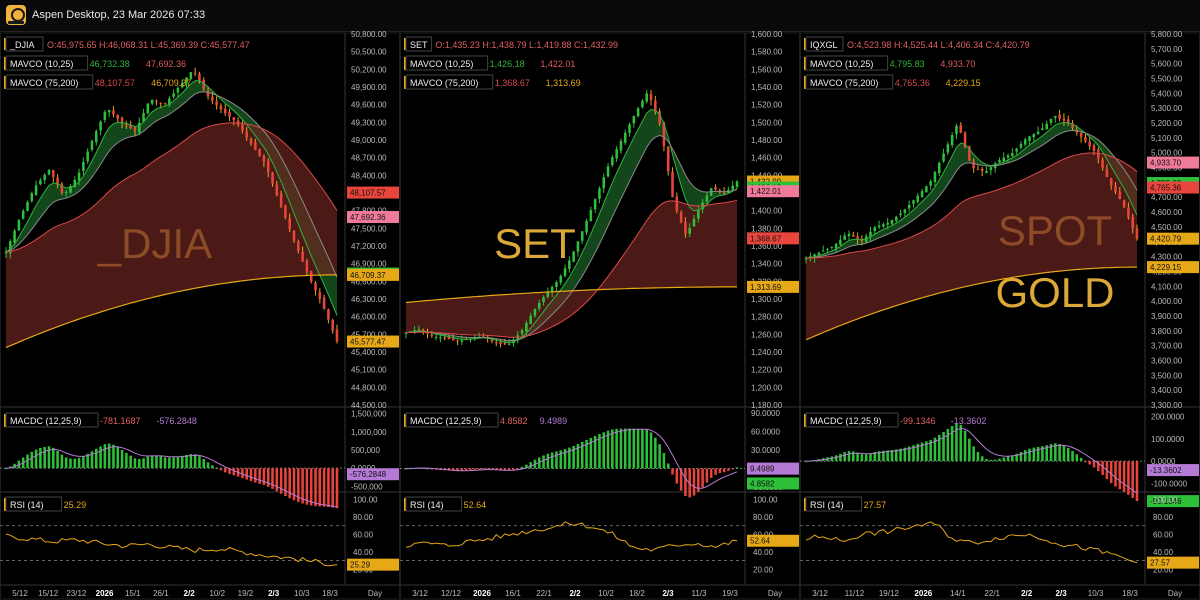 The height and width of the screenshot is (600, 1200). I want to click on legend-value: 4.8582, so click(514, 421).